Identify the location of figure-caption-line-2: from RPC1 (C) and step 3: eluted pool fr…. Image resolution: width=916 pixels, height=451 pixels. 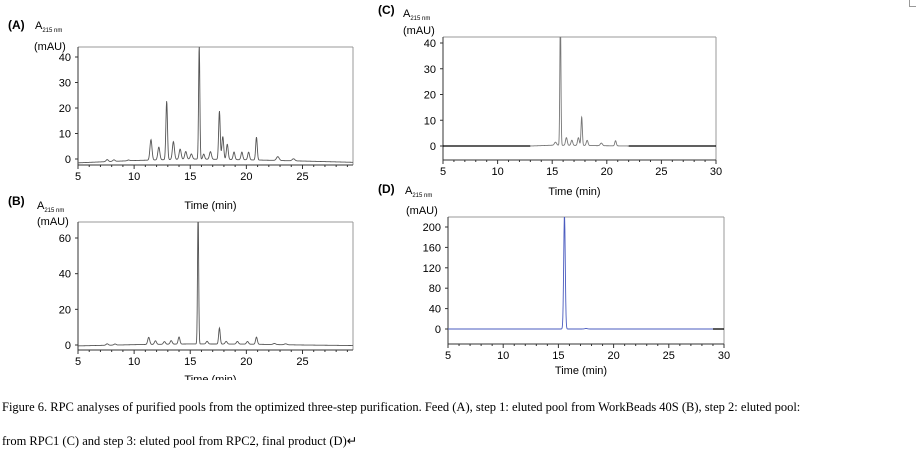
(180, 441).